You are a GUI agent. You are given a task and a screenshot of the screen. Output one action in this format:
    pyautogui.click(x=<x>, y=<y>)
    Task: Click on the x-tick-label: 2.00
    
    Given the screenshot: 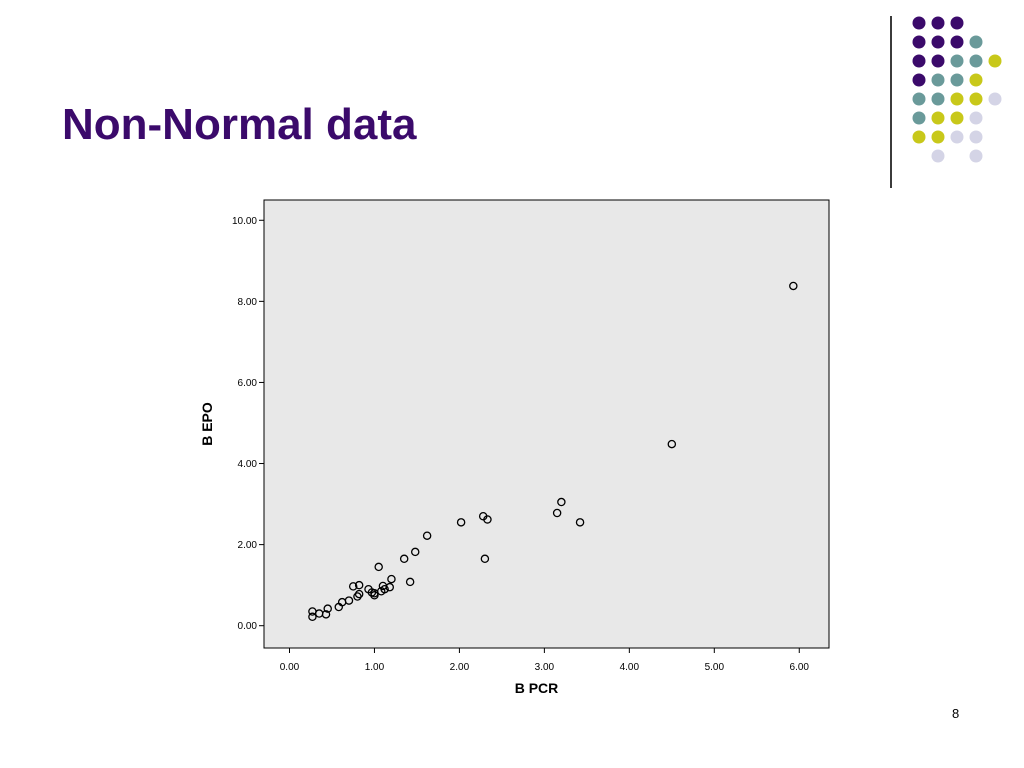 What is the action you would take?
    pyautogui.click(x=460, y=667)
    